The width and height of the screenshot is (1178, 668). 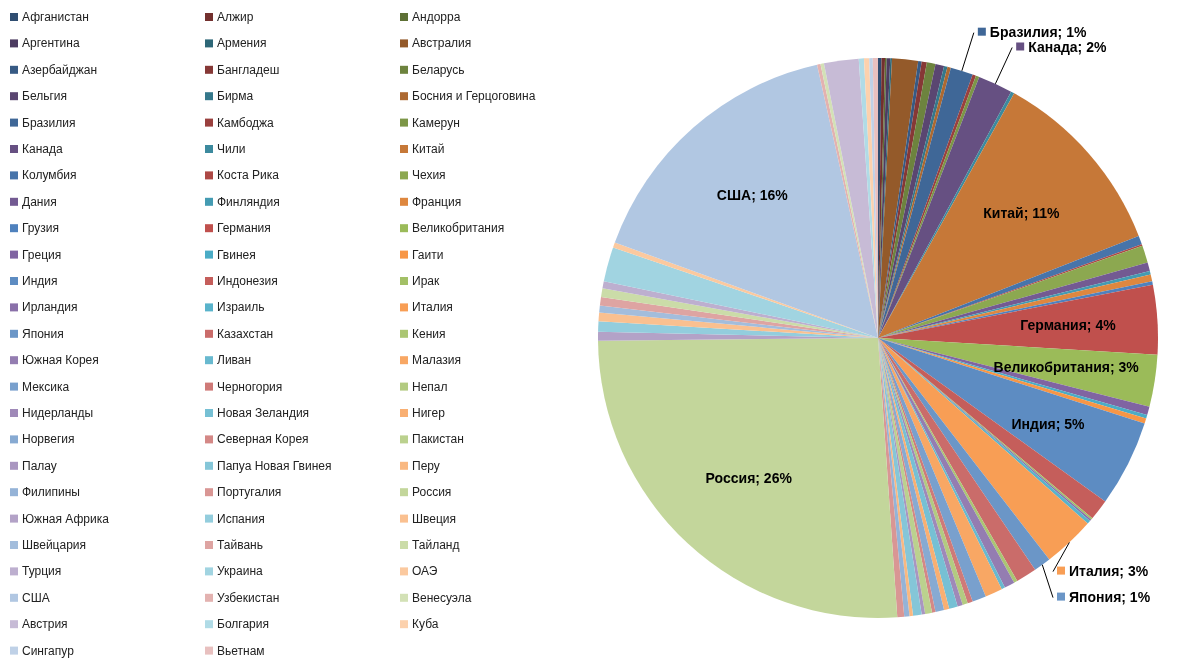 I want to click on legend-label: Малазия, so click(x=437, y=360).